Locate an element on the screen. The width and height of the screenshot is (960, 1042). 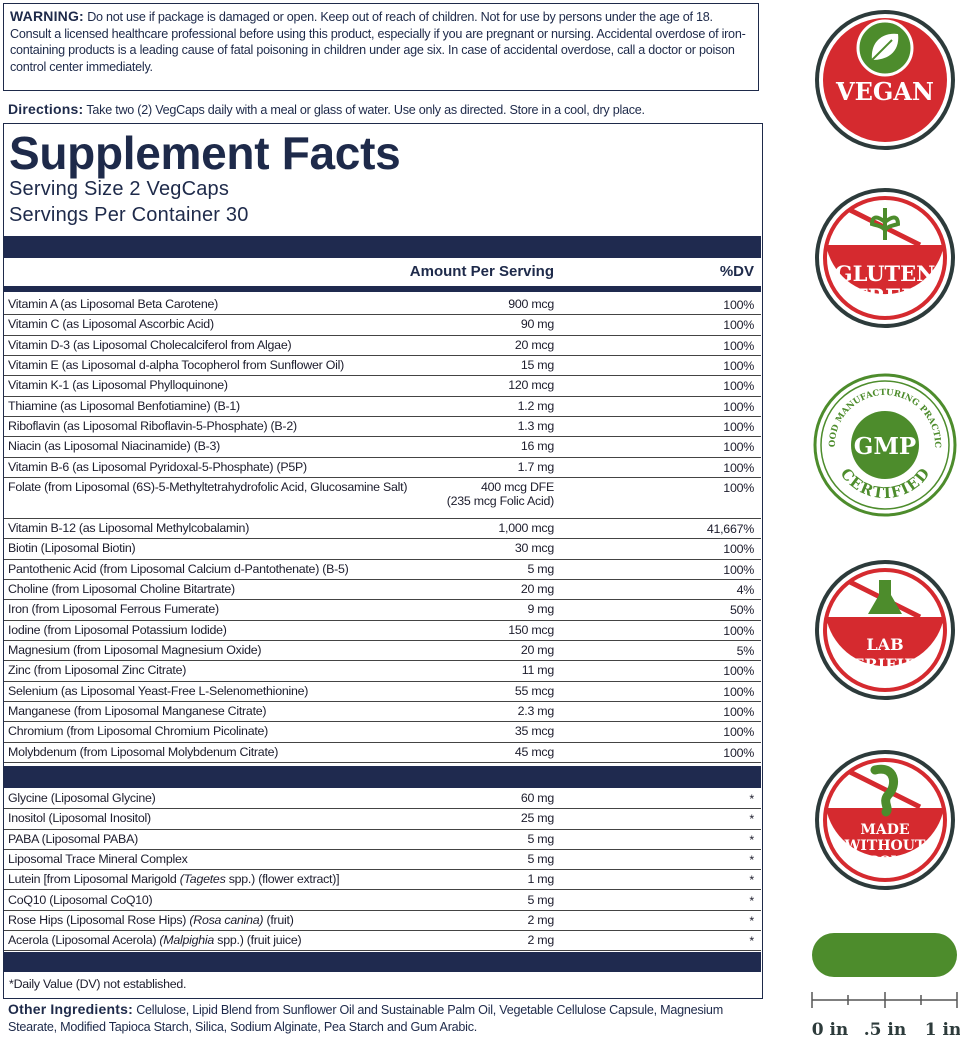
amount-note: (235 mcg Folic Acid) is located at coordinates (500, 500).